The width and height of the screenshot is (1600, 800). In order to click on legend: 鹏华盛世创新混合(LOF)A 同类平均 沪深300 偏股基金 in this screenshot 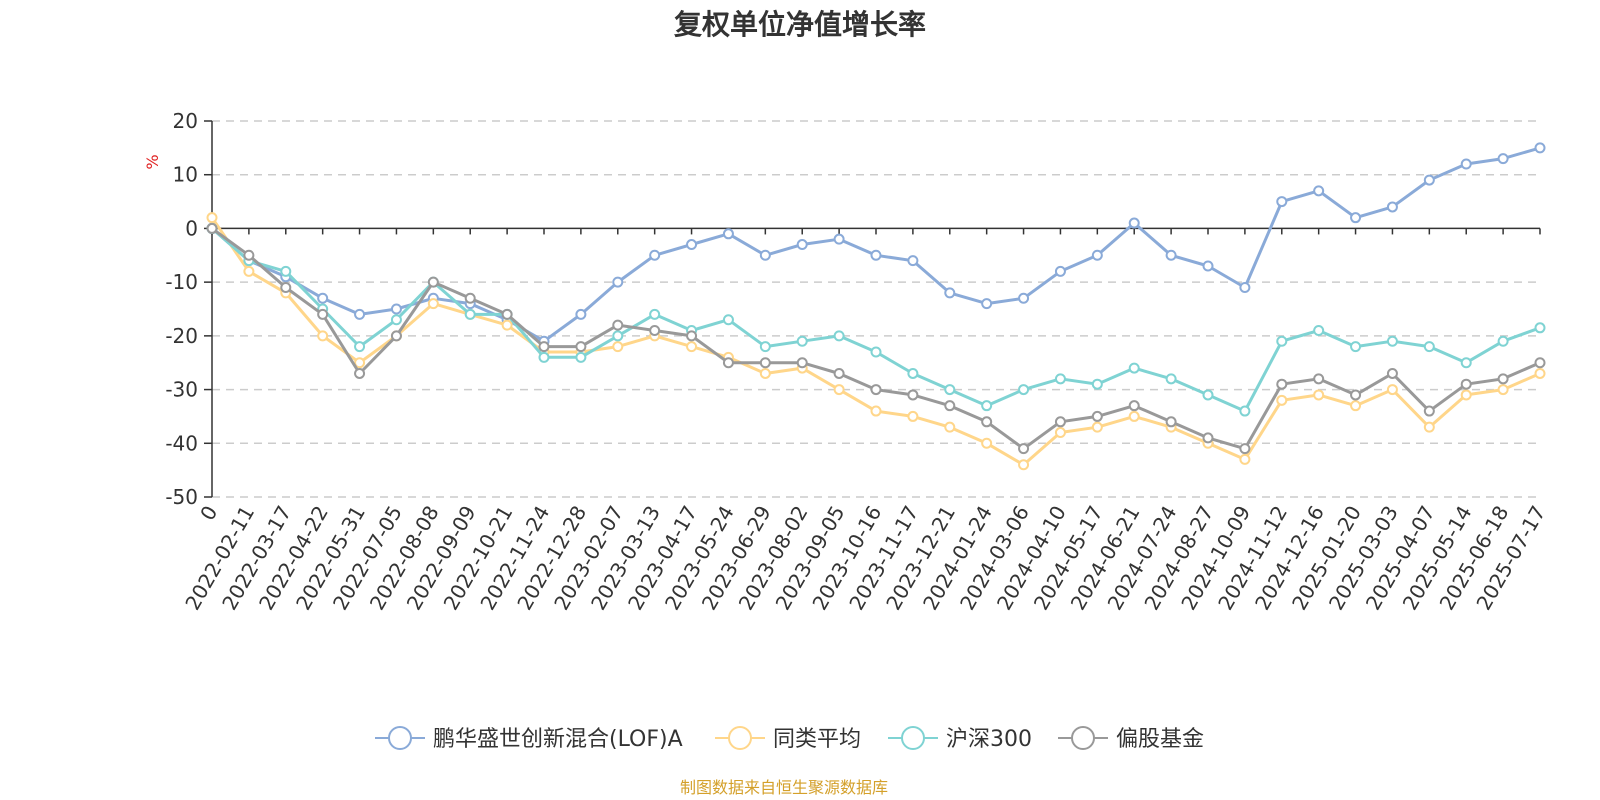, I will do `click(789, 739)`.